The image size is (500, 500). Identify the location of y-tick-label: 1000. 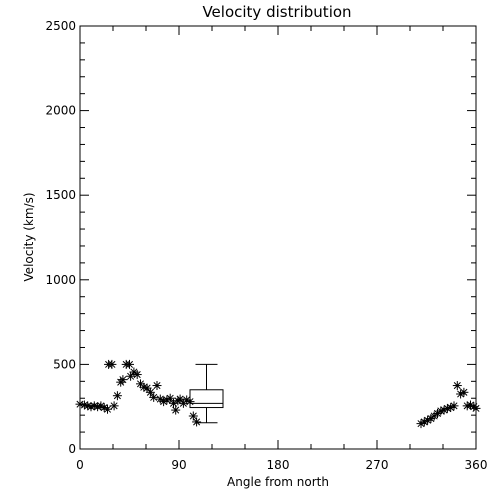
(60, 280).